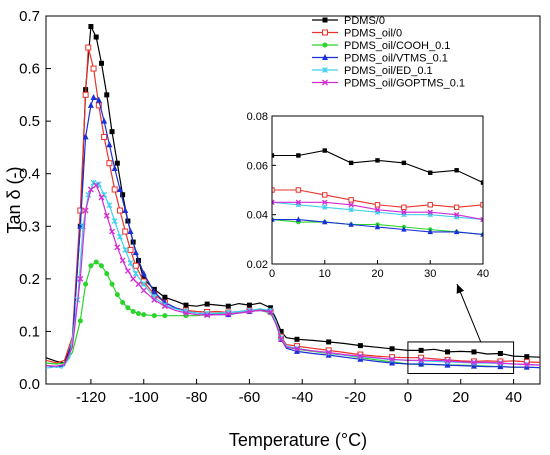 This screenshot has width=550, height=455. I want to click on inset-x-tick-label: 0, so click(272, 274).